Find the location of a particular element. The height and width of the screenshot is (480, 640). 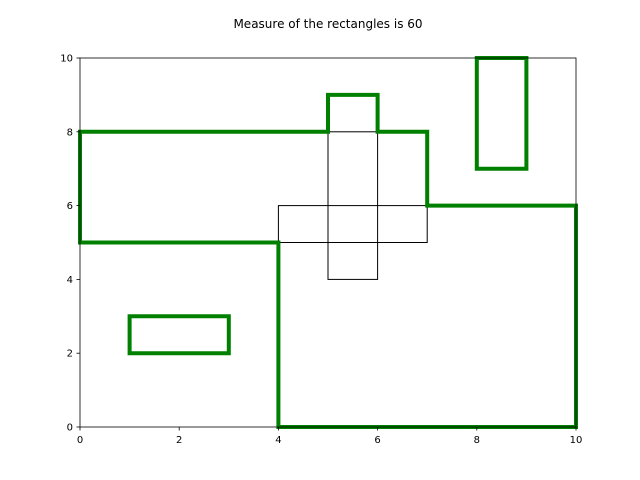

y-axis: 0 2 4 6 8 10 is located at coordinates (70, 244).